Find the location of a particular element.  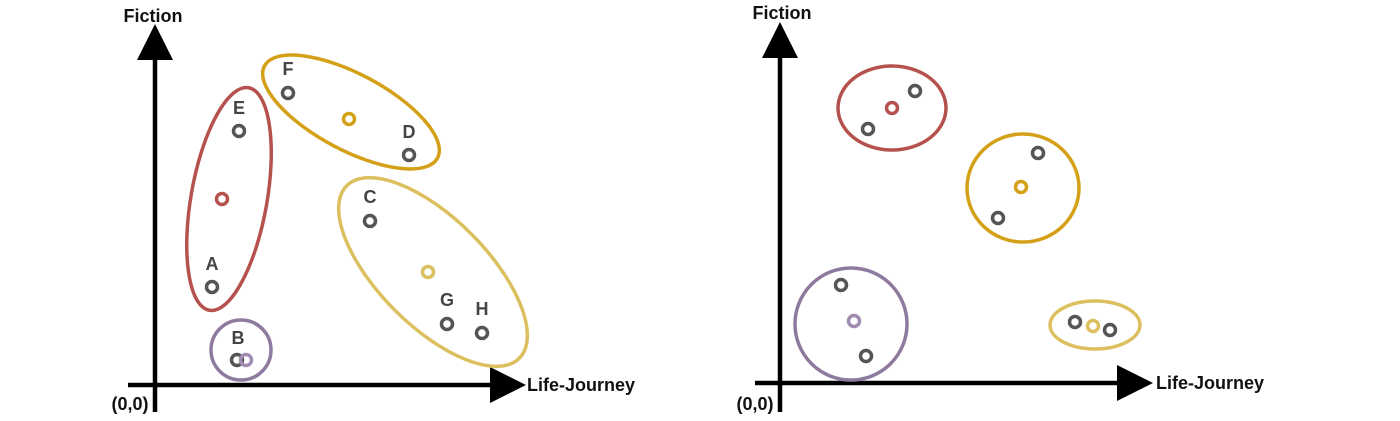

point-label: A is located at coordinates (212, 264).